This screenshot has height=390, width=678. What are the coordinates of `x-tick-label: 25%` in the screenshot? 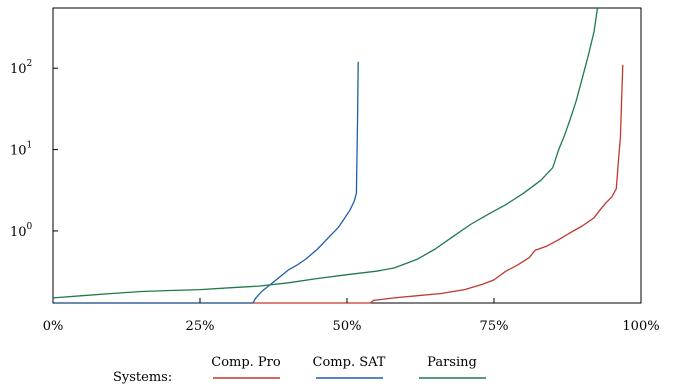 It's located at (200, 326).